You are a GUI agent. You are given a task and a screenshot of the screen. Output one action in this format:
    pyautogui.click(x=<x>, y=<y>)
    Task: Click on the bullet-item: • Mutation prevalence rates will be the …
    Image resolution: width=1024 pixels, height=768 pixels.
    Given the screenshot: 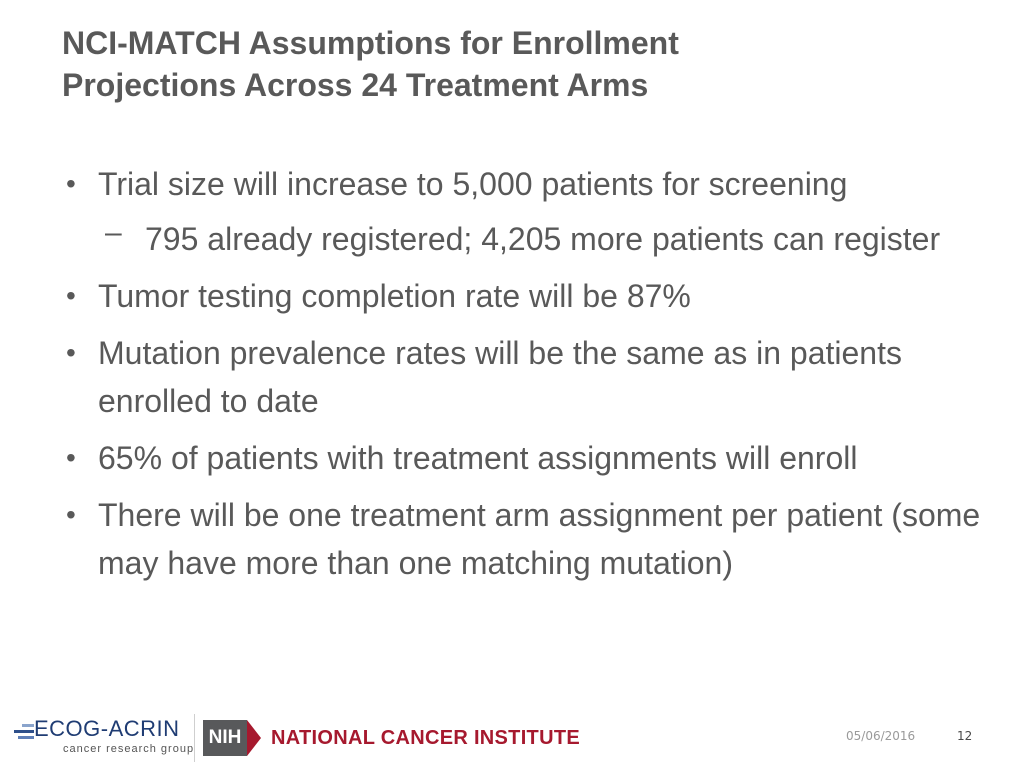 What is the action you would take?
    pyautogui.click(x=526, y=377)
    